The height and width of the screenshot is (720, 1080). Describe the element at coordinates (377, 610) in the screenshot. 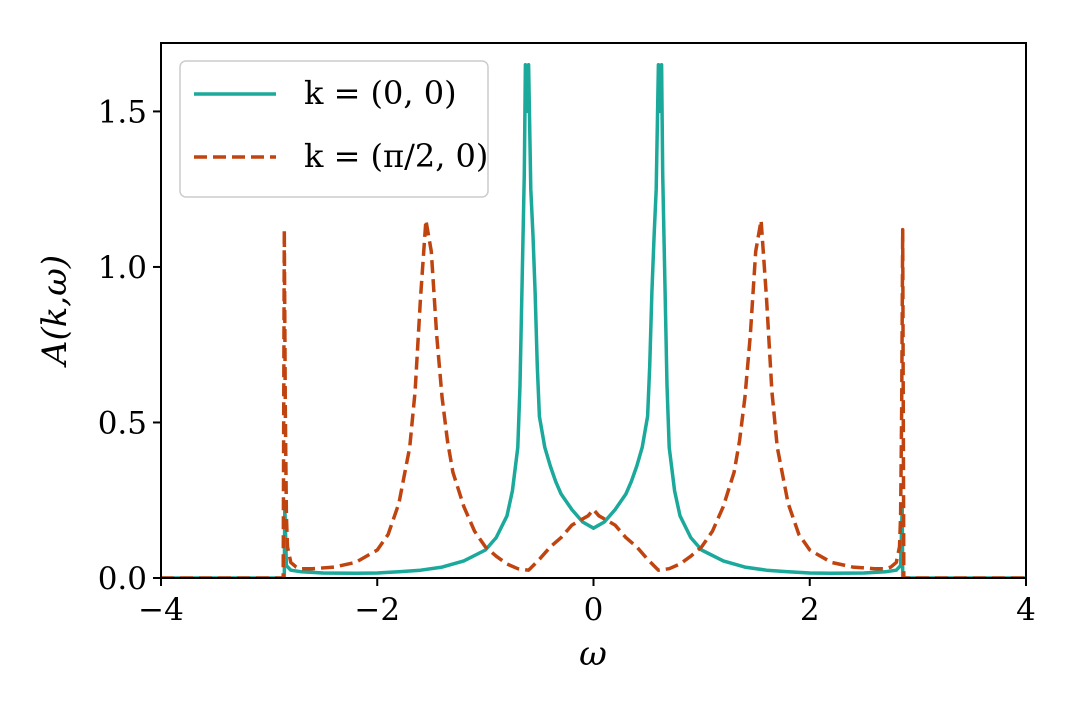

I see `x-tick-label: −2` at that location.